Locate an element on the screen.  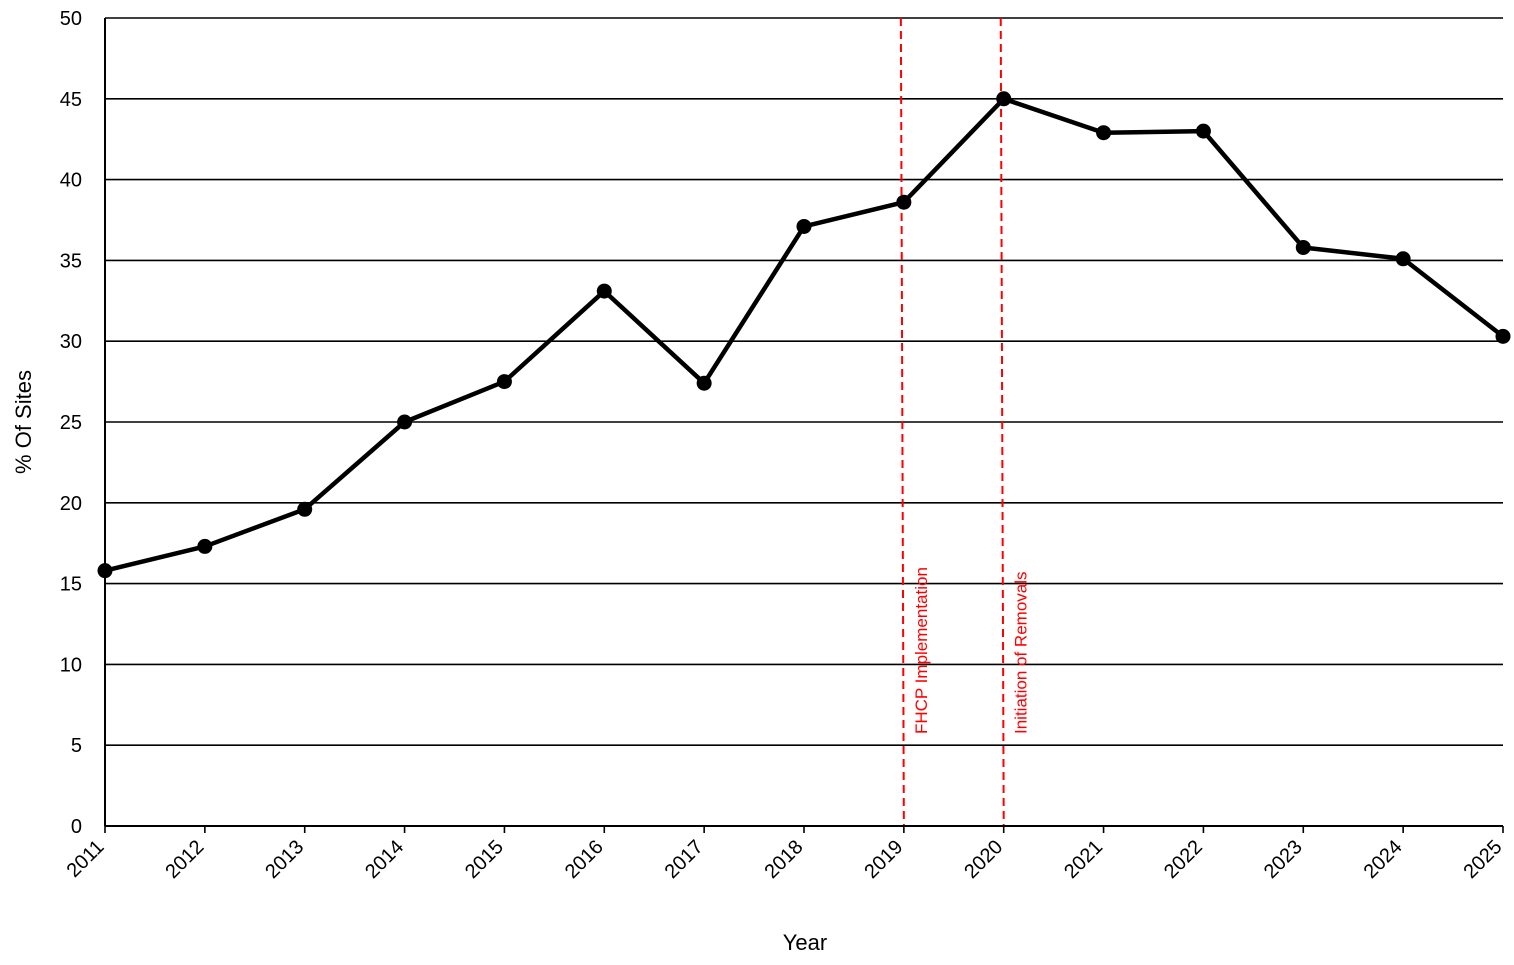
data-point-2012 is located at coordinates (205, 546).